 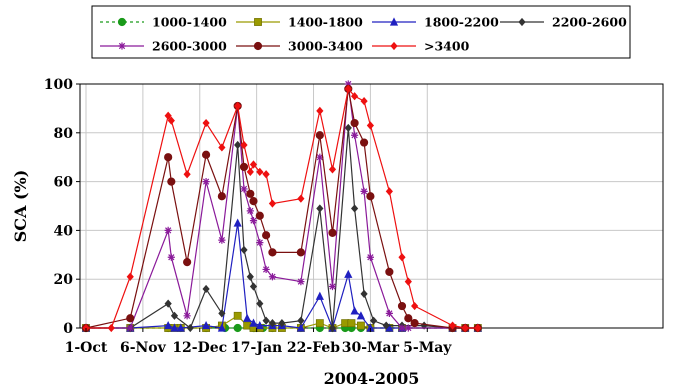 I want to click on y-tick-label: 60, so click(x=64, y=183).